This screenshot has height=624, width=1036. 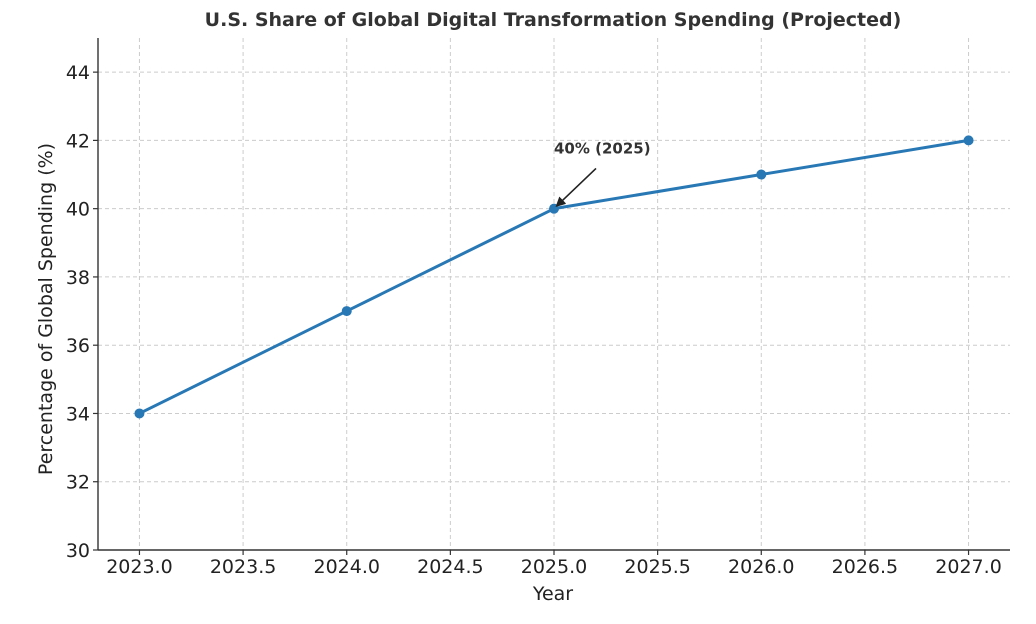 I want to click on x-tick-label: 2027.0, so click(x=968, y=567).